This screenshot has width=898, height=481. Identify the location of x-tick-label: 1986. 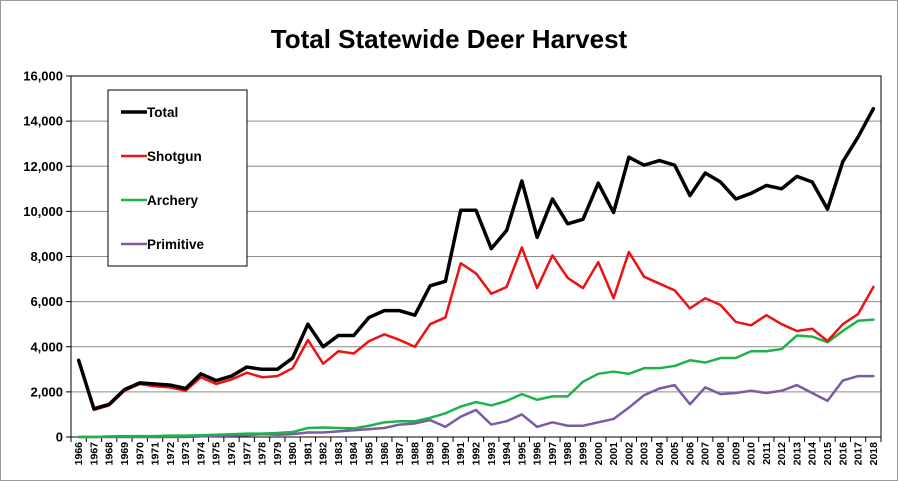
(385, 454).